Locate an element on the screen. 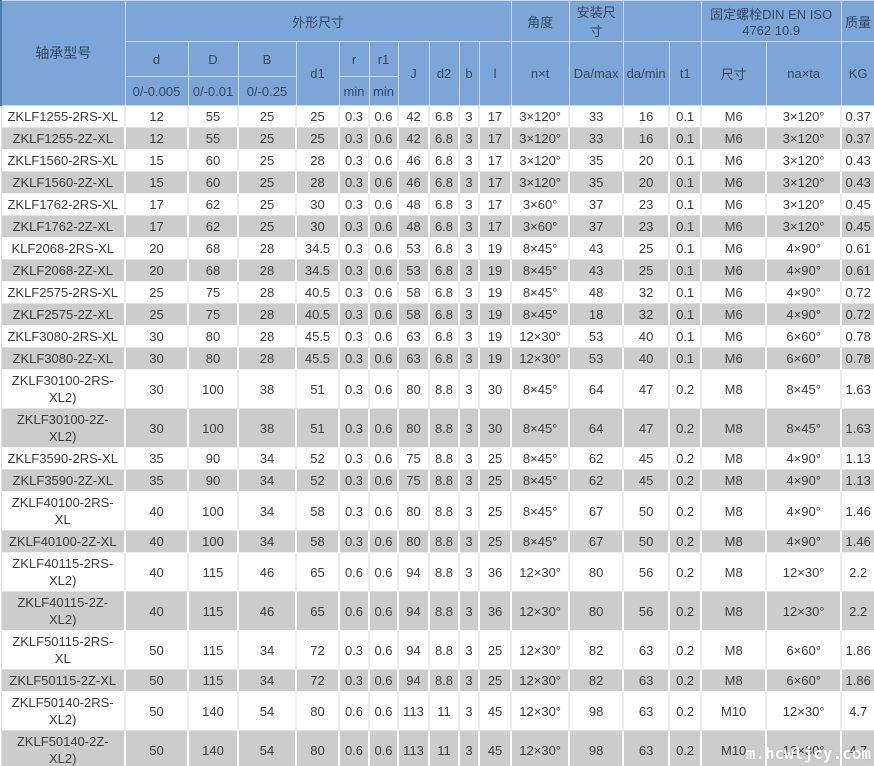 This screenshot has height=766, width=874. value-cell: 40 is located at coordinates (157, 511).